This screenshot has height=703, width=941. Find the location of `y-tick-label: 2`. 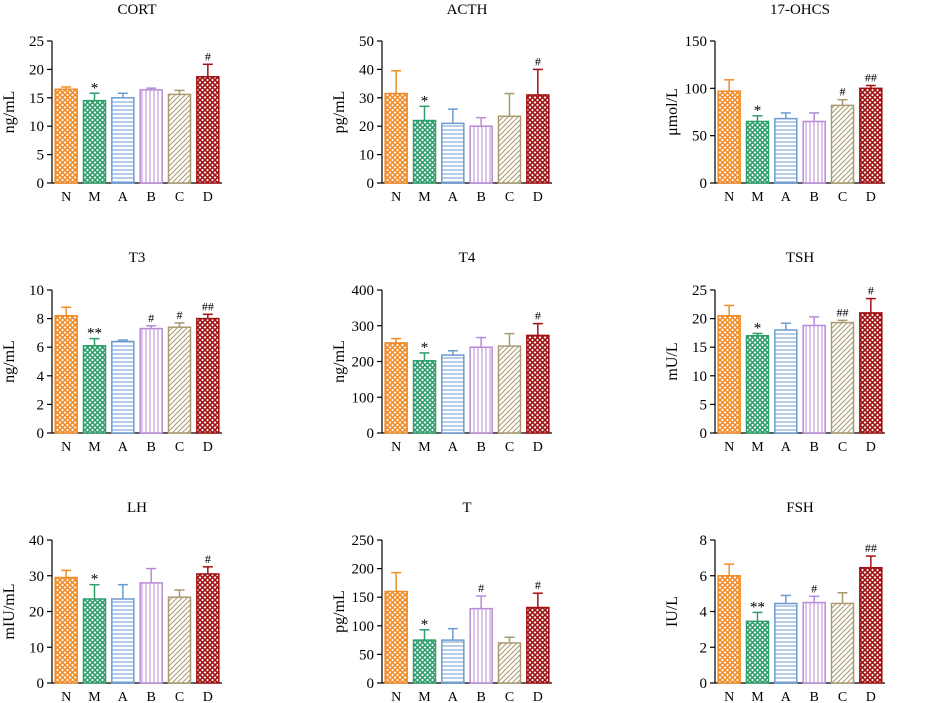

y-tick-label: 2 is located at coordinates (41, 405).